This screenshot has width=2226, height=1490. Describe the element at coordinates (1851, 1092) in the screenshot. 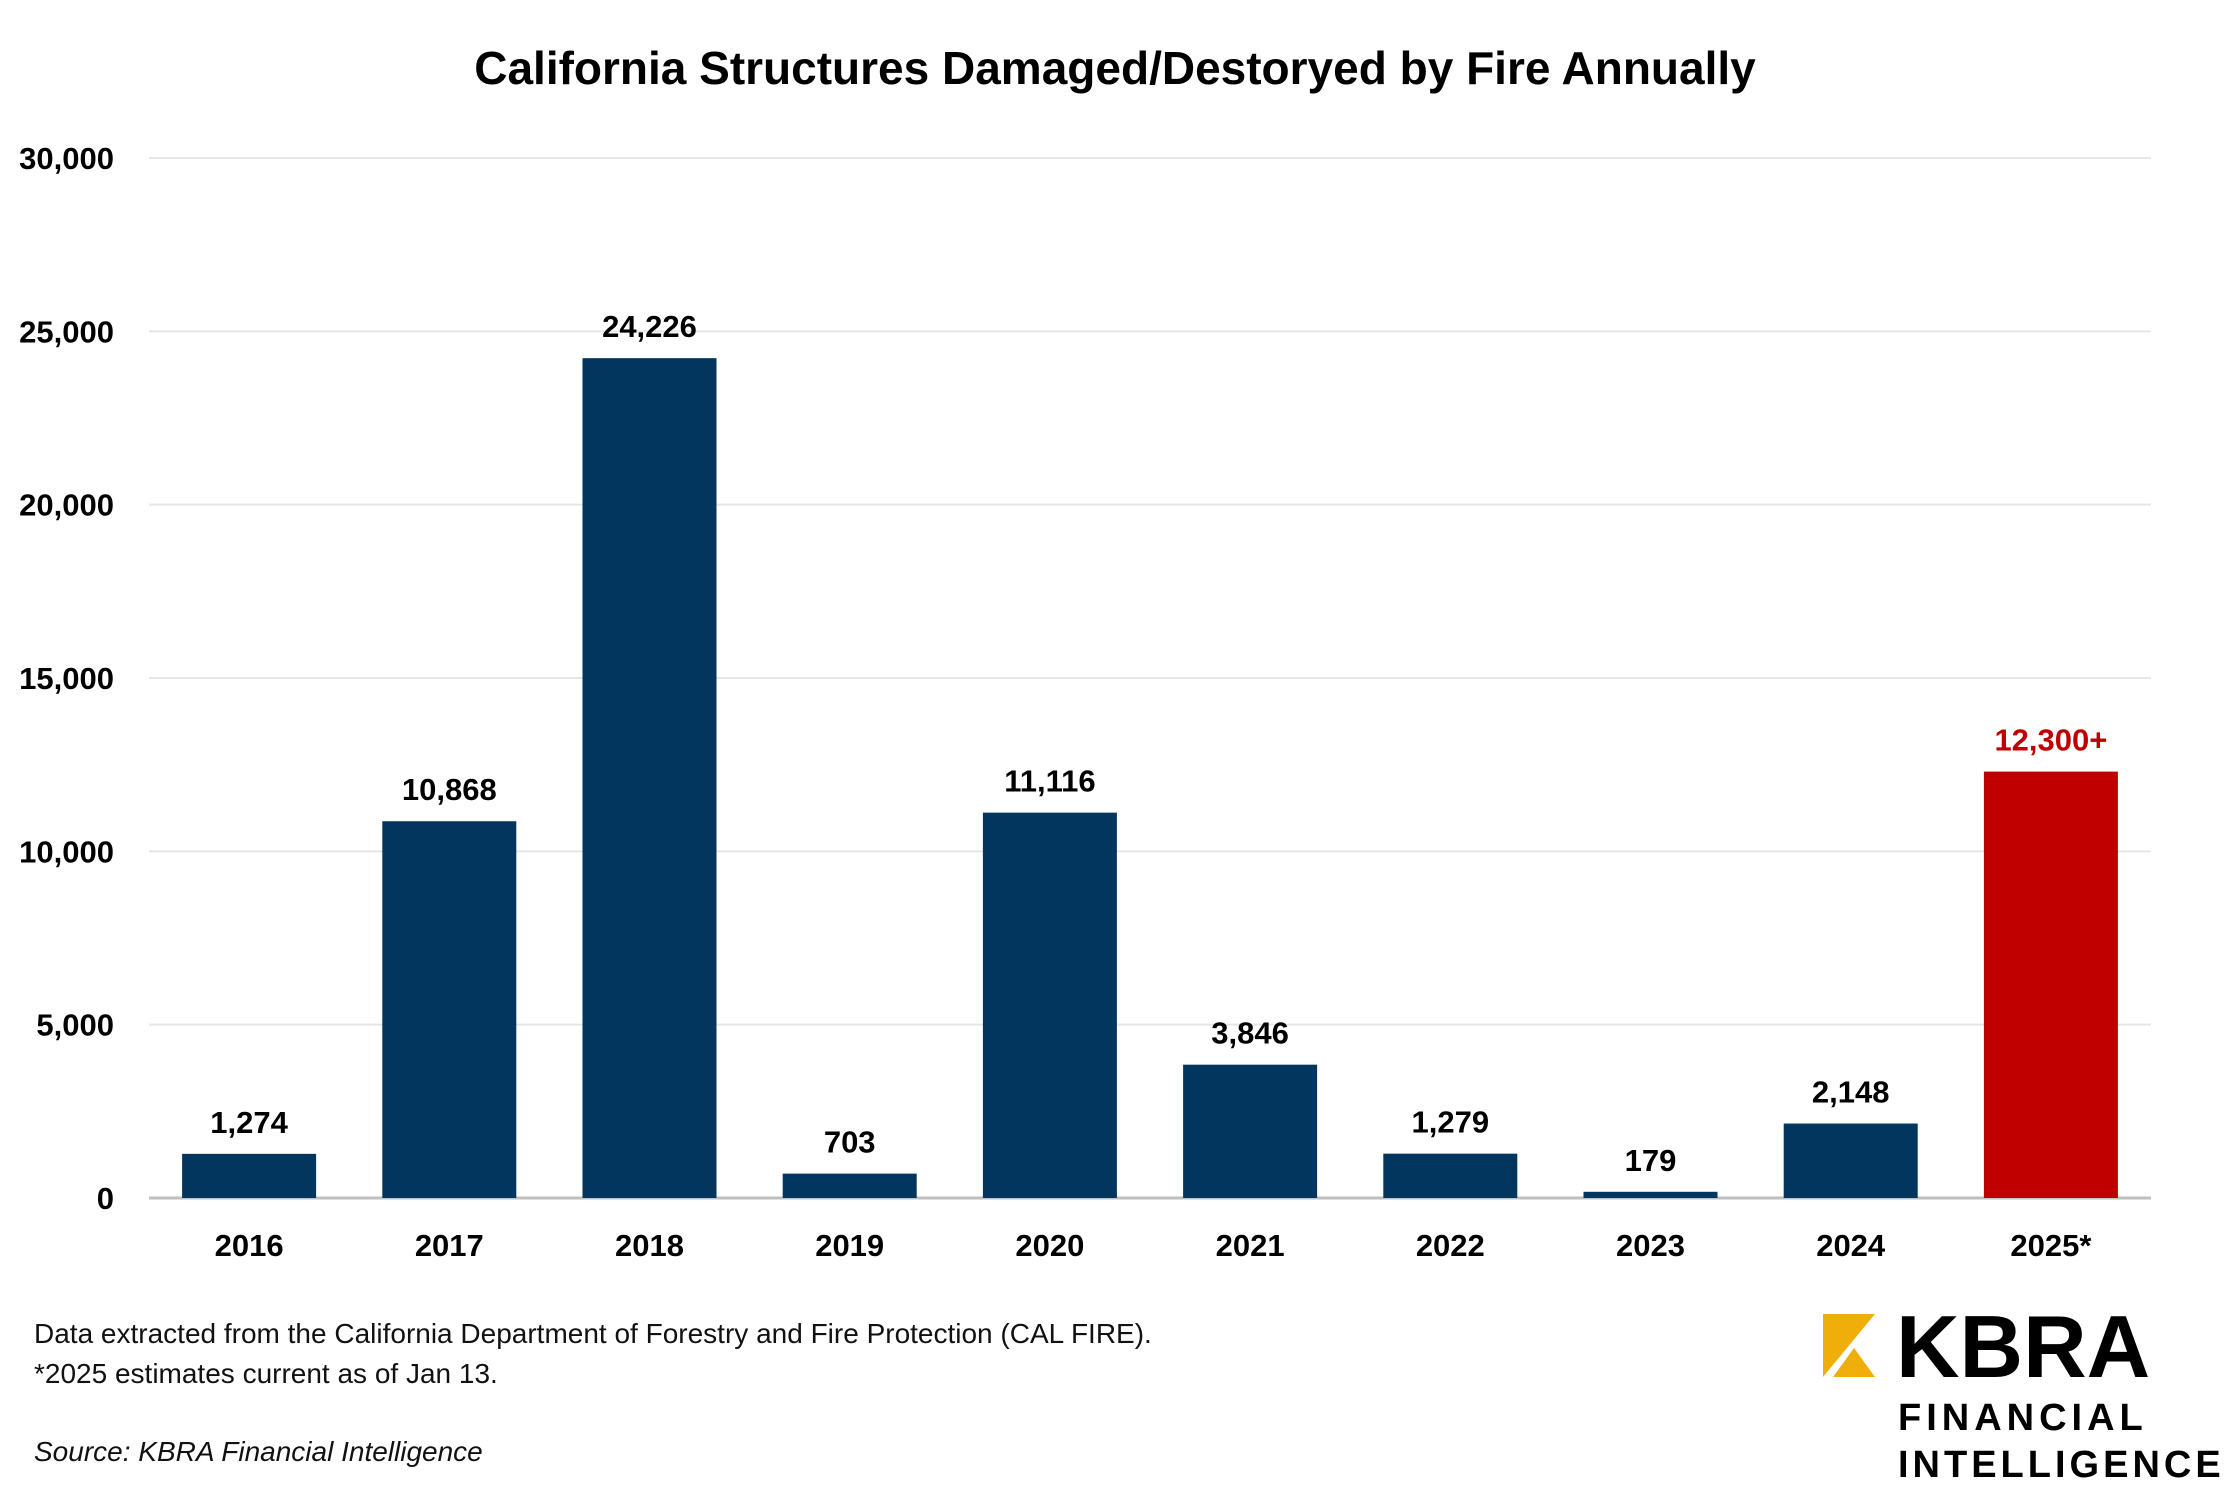

I see `data-label: 2,148` at that location.